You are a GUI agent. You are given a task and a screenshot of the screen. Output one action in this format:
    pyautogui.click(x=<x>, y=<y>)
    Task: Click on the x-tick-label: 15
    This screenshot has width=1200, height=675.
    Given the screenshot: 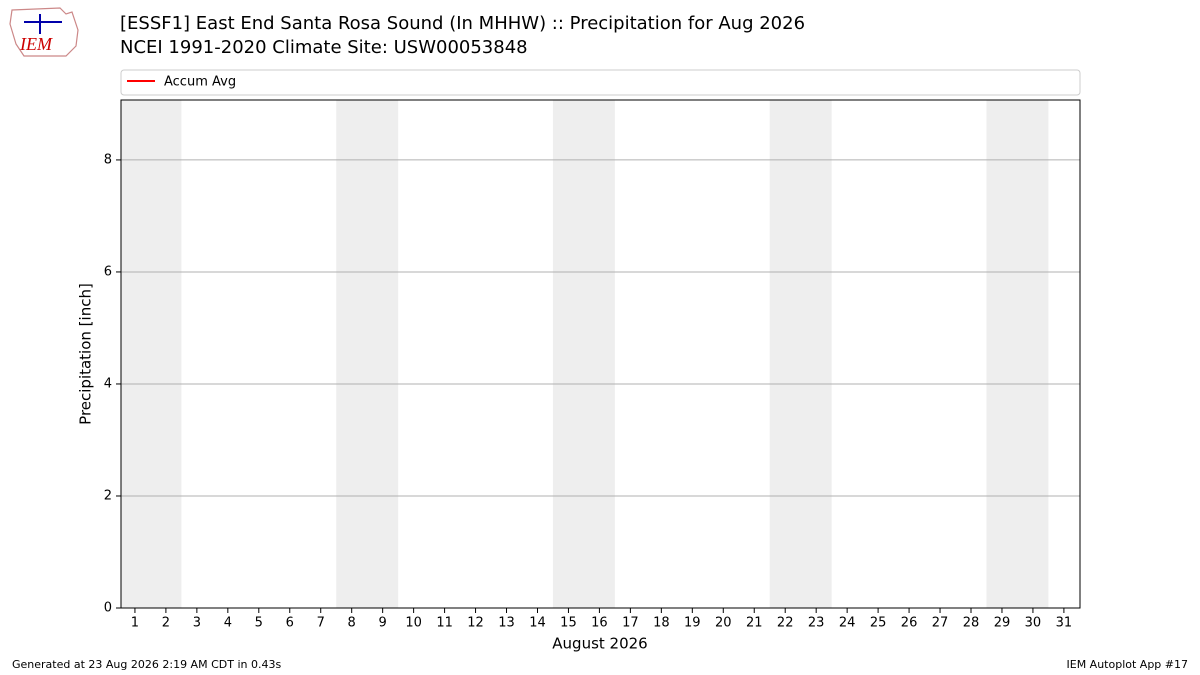 What is the action you would take?
    pyautogui.click(x=568, y=623)
    